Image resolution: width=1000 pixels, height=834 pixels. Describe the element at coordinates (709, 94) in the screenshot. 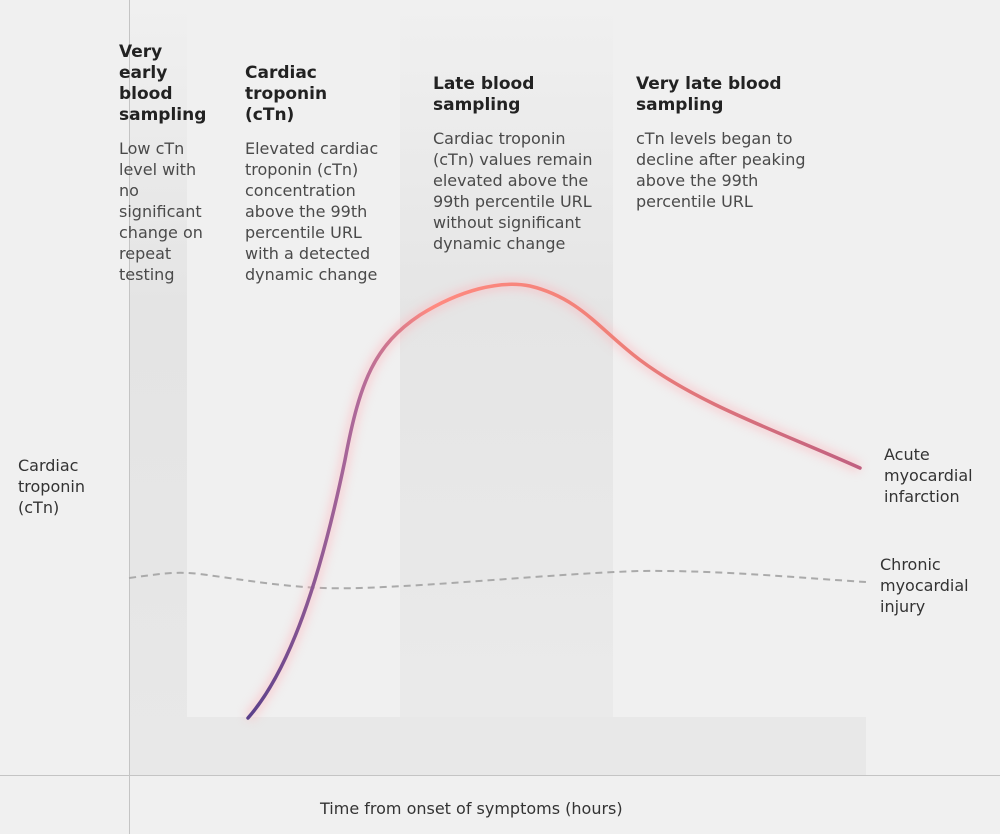

I see `phase-heading: Very late blood sampling` at that location.